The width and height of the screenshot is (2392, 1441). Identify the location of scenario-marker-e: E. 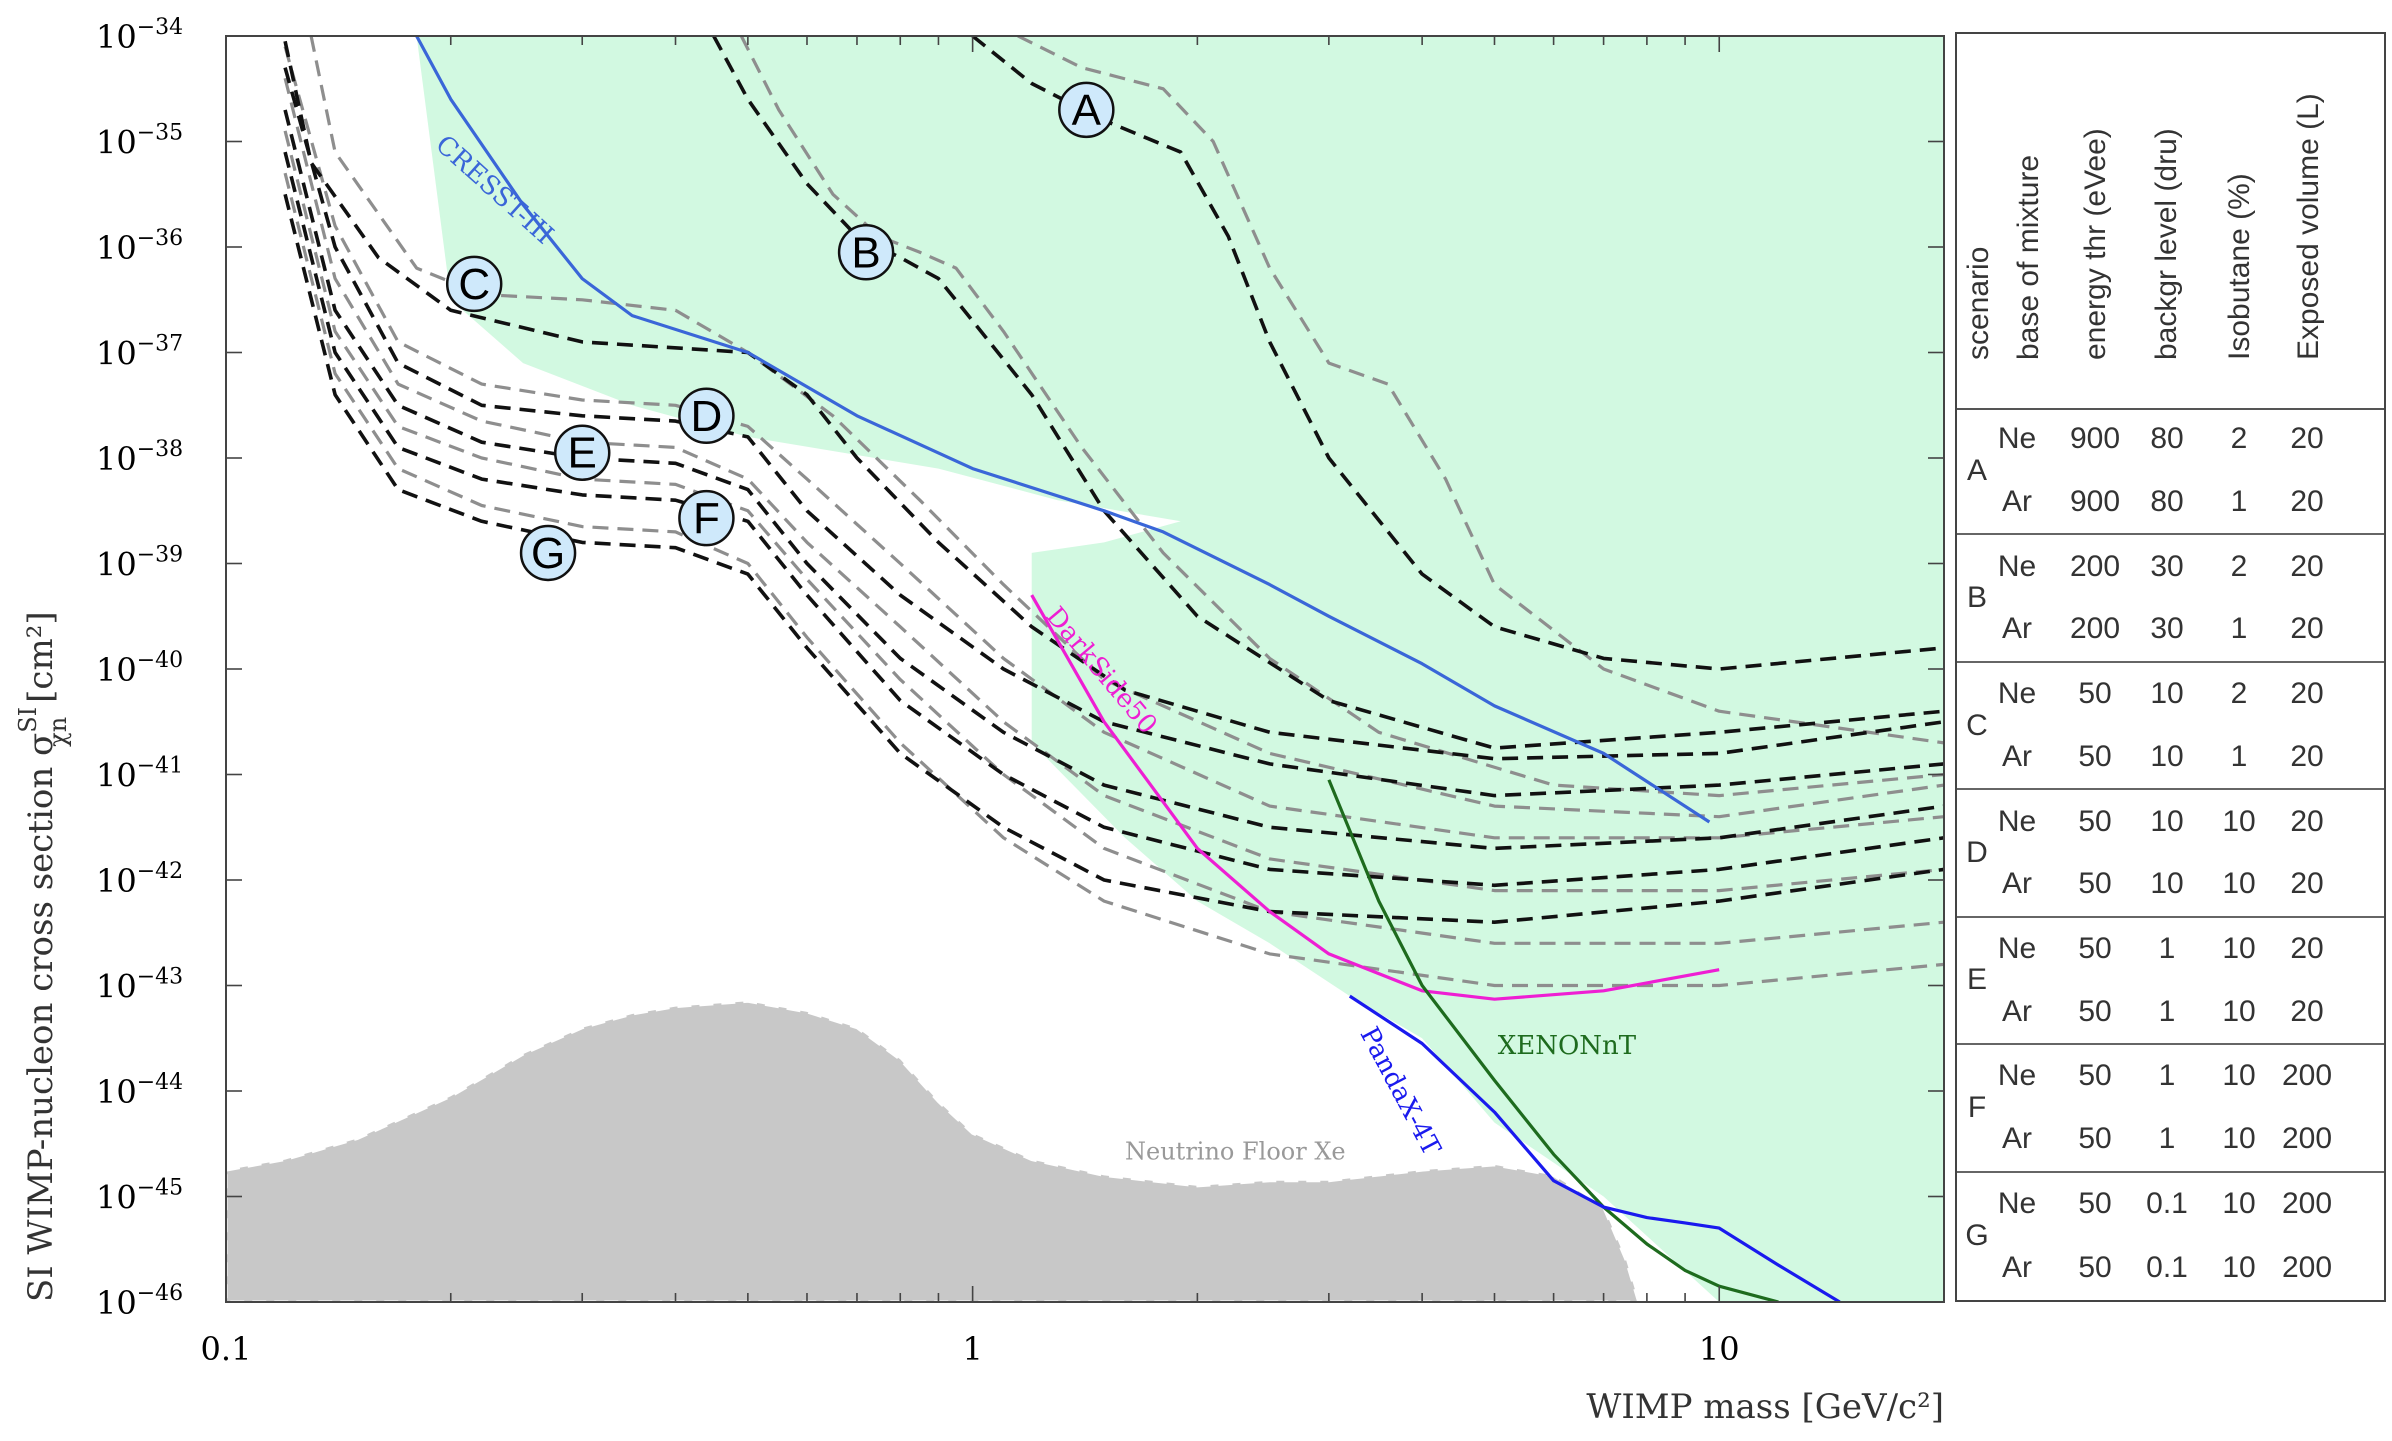
(582, 452).